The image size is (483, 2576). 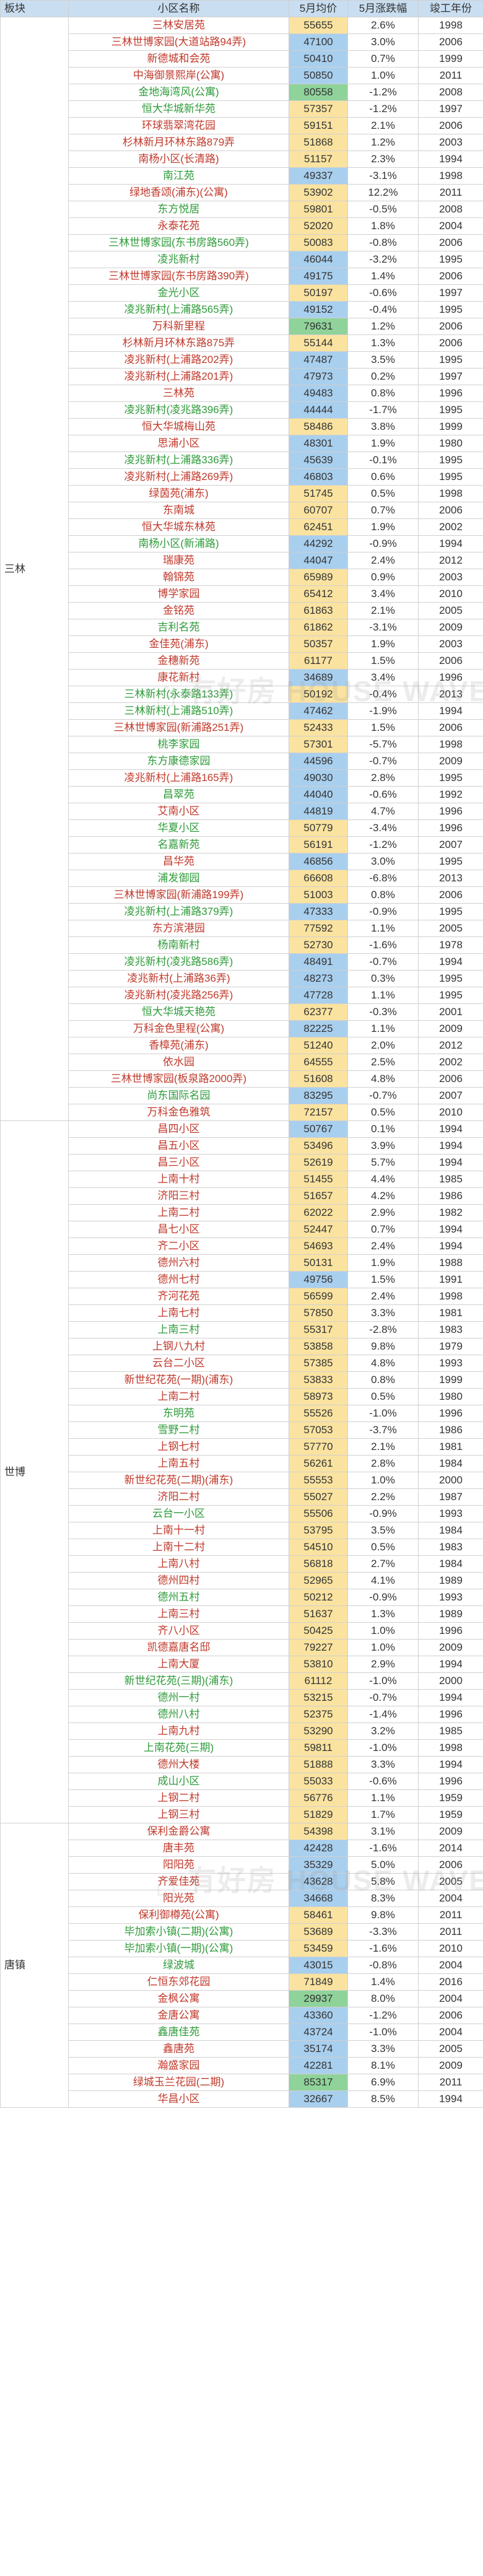 What do you see at coordinates (178, 1948) in the screenshot?
I see `community-name: 毕加索小镇(一期)(公寓)` at bounding box center [178, 1948].